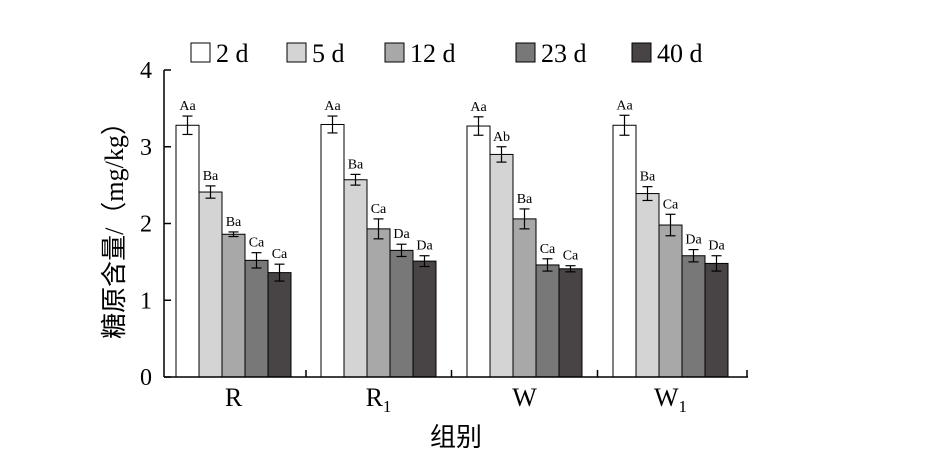  What do you see at coordinates (680, 53) in the screenshot?
I see `legend-label: 40 d` at bounding box center [680, 53].